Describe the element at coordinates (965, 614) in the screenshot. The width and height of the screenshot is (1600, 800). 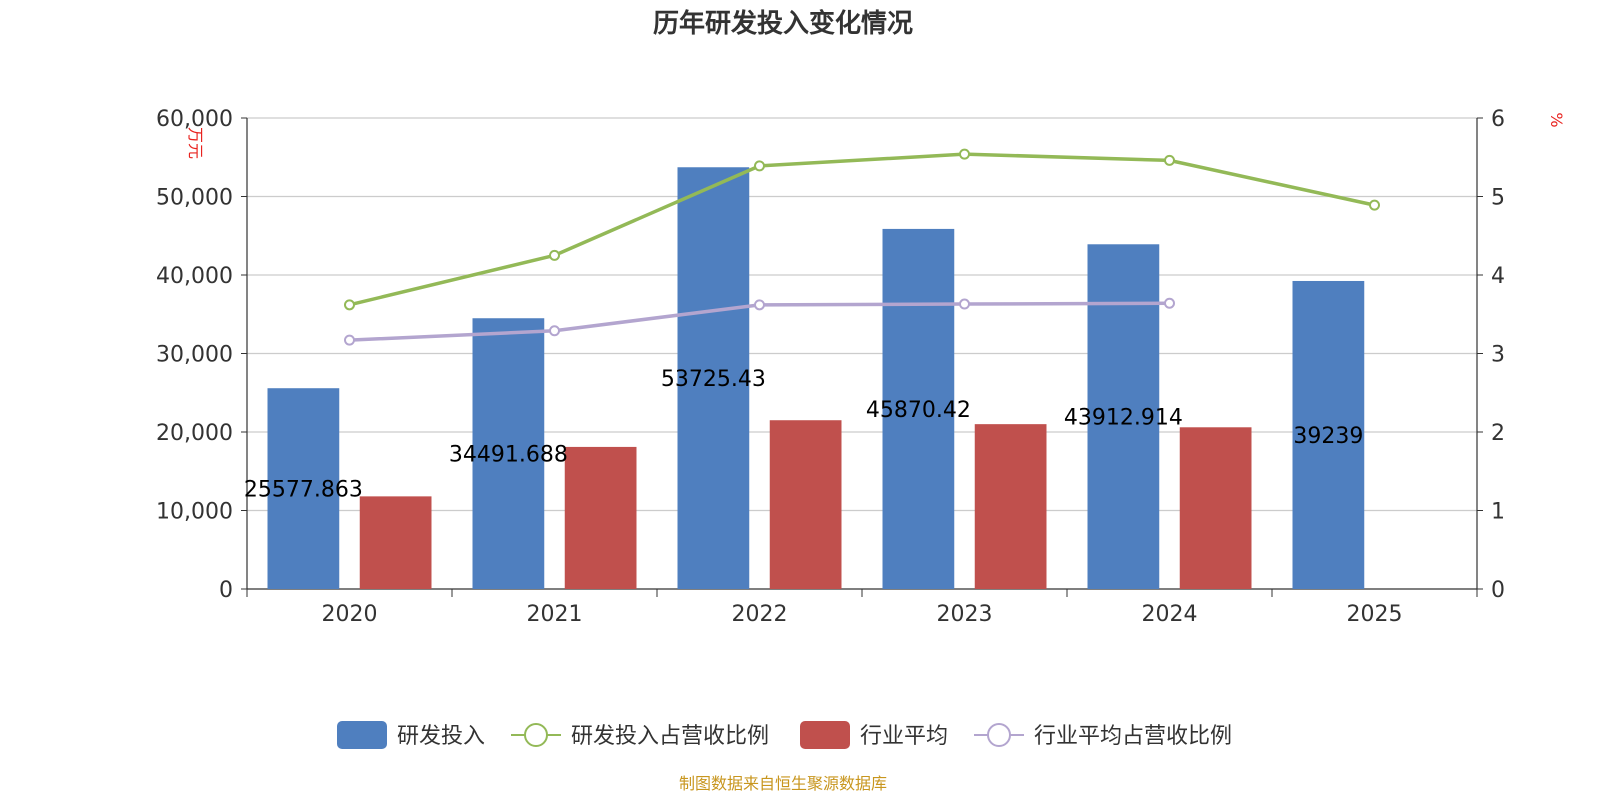
I see `x-tick-label: 2023` at that location.